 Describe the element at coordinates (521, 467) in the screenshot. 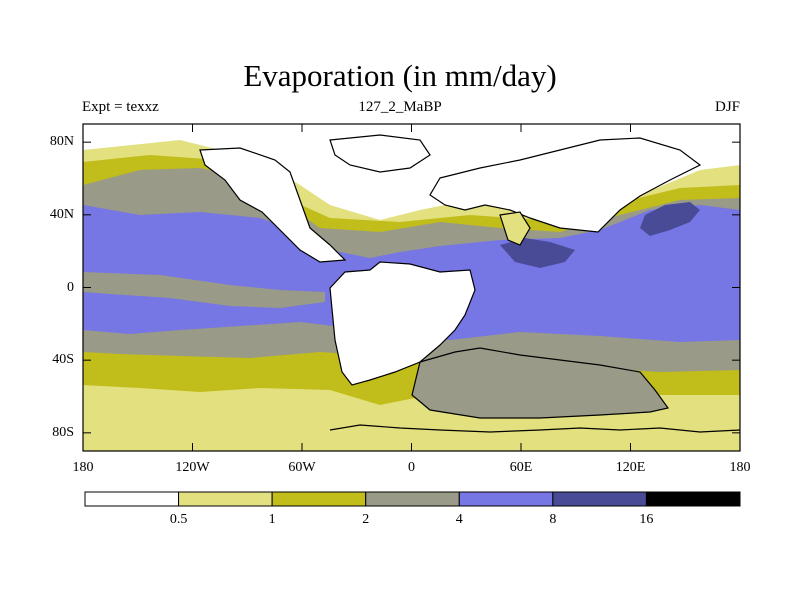

I see `x-tick-label: 60E` at that location.